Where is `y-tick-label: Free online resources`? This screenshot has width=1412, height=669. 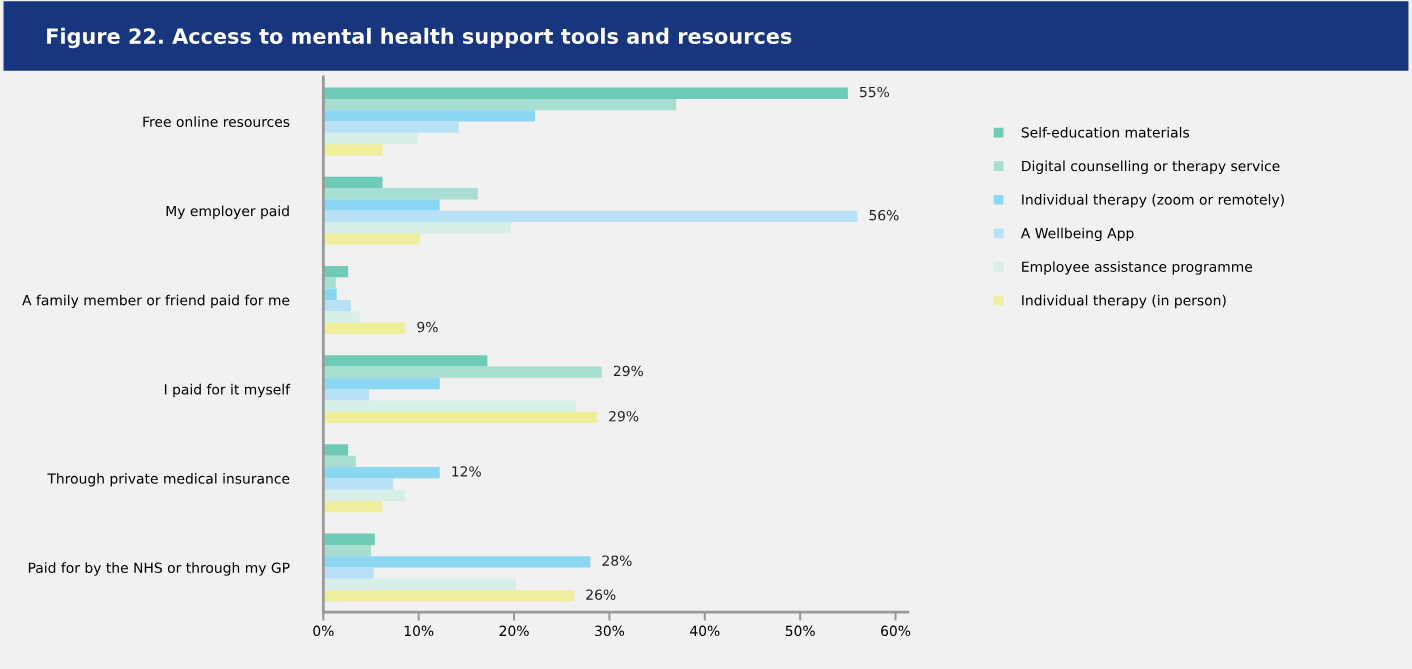
y-tick-label: Free online resources is located at coordinates (216, 122).